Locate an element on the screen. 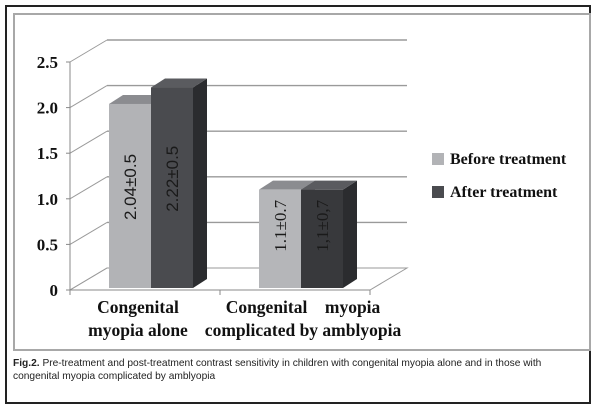 This screenshot has width=600, height=411. y-tick-label: 2.0 is located at coordinates (47, 108).